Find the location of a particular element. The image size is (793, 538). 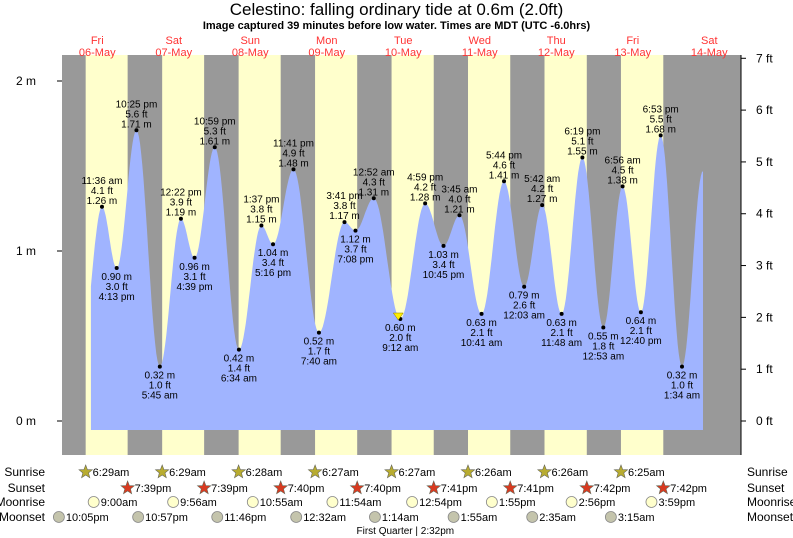

moonrise-time: 9:00am is located at coordinates (119, 503).